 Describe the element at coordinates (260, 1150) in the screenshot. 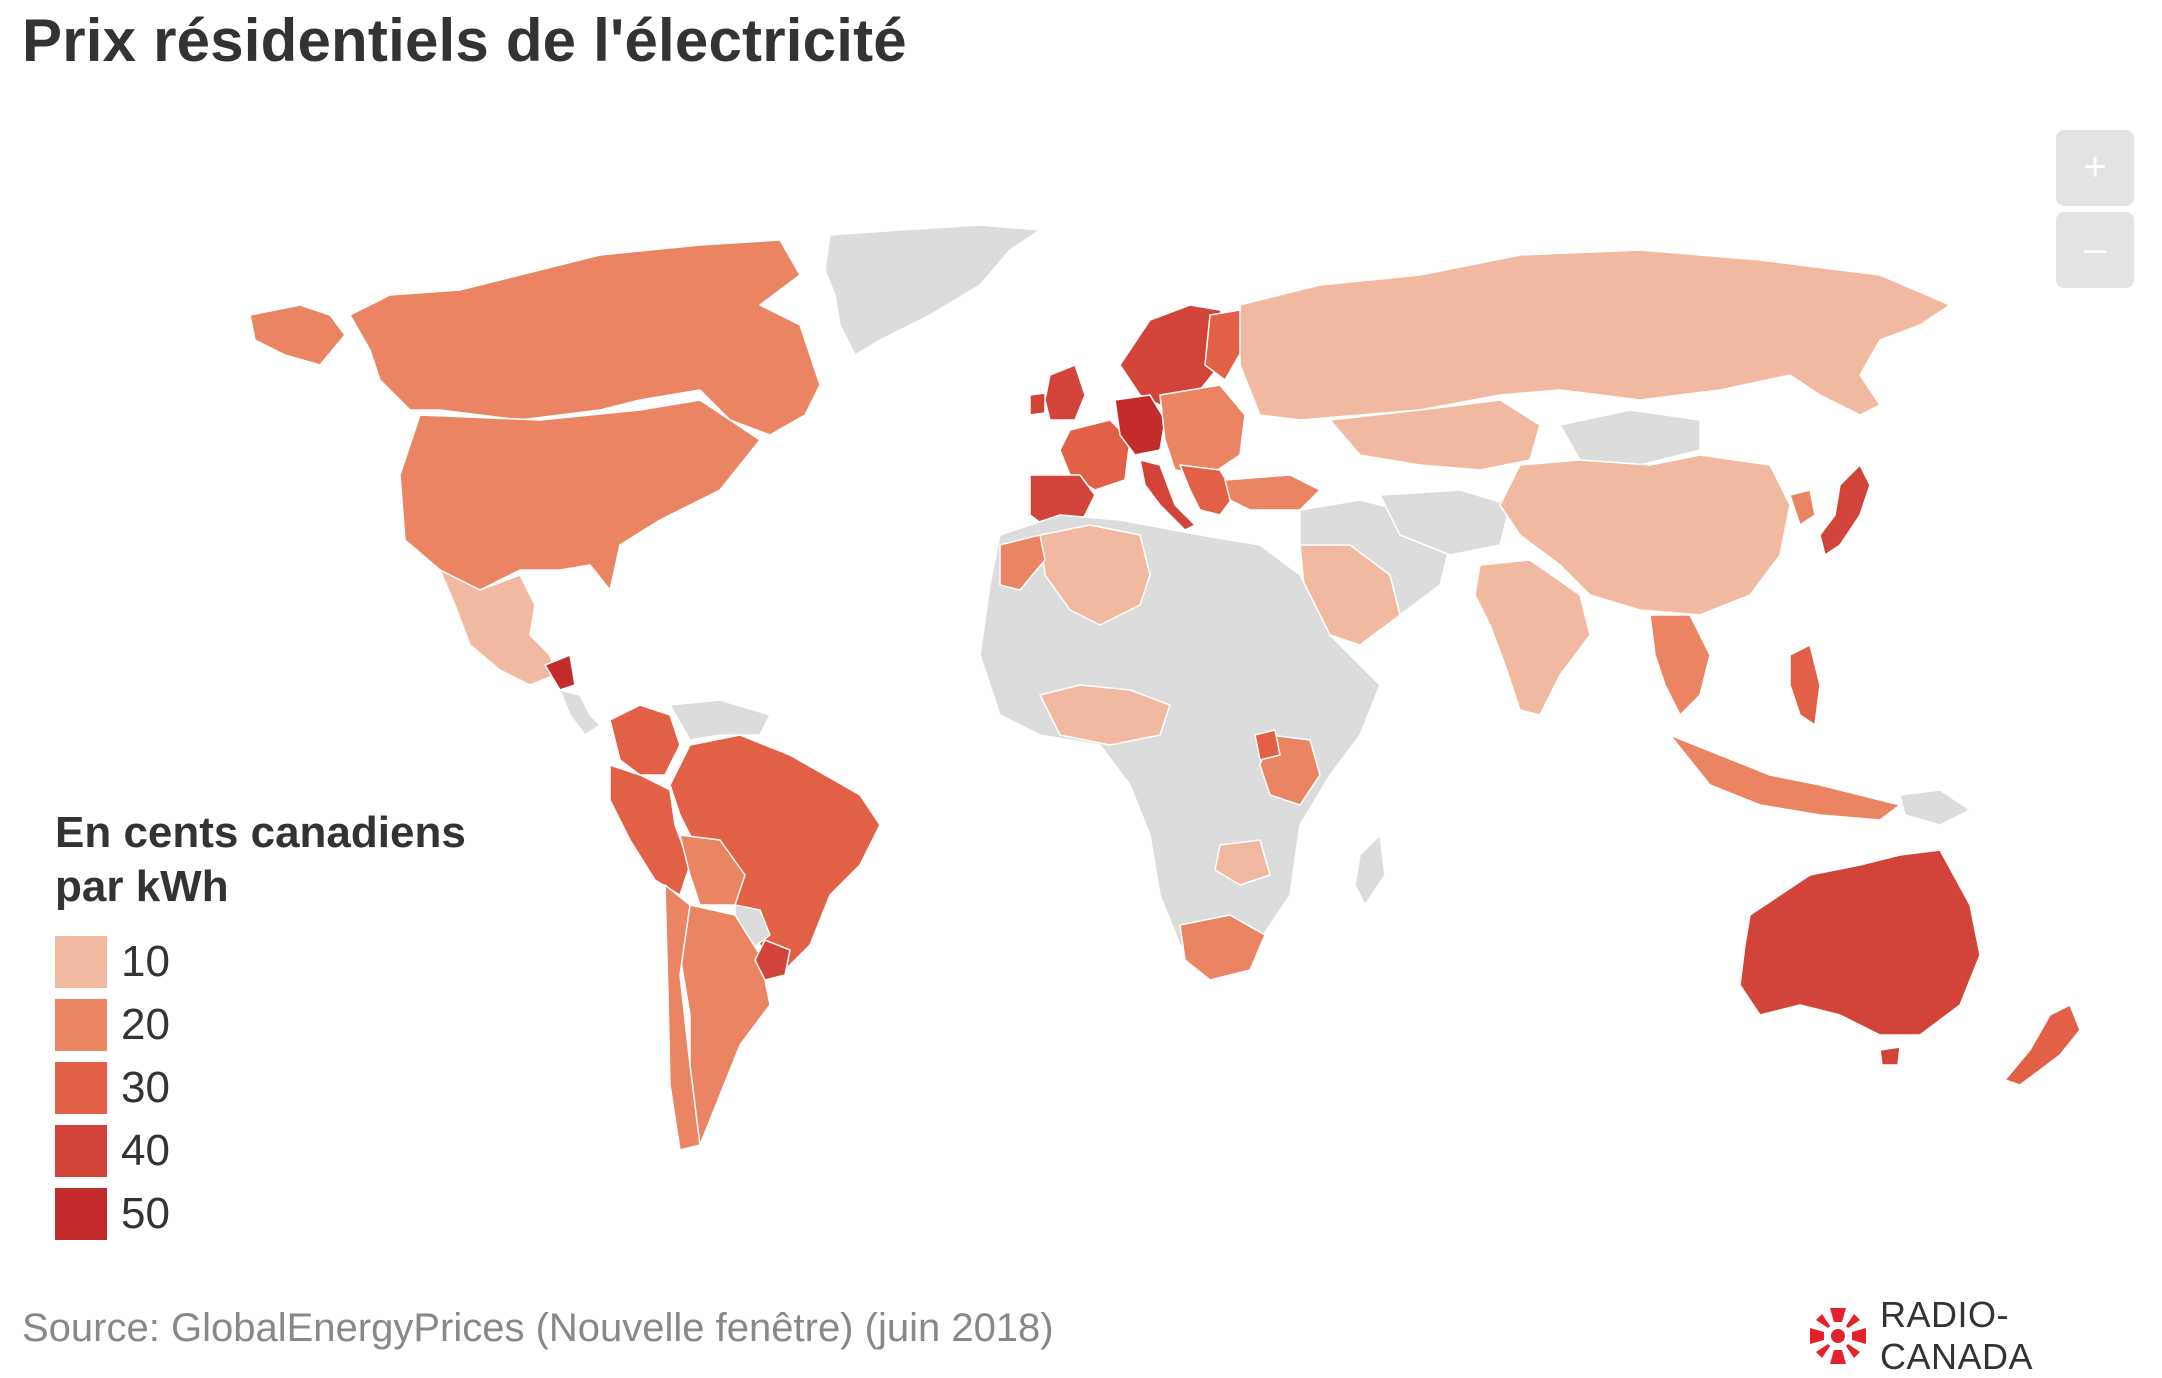

I see `legend-item: 40` at that location.